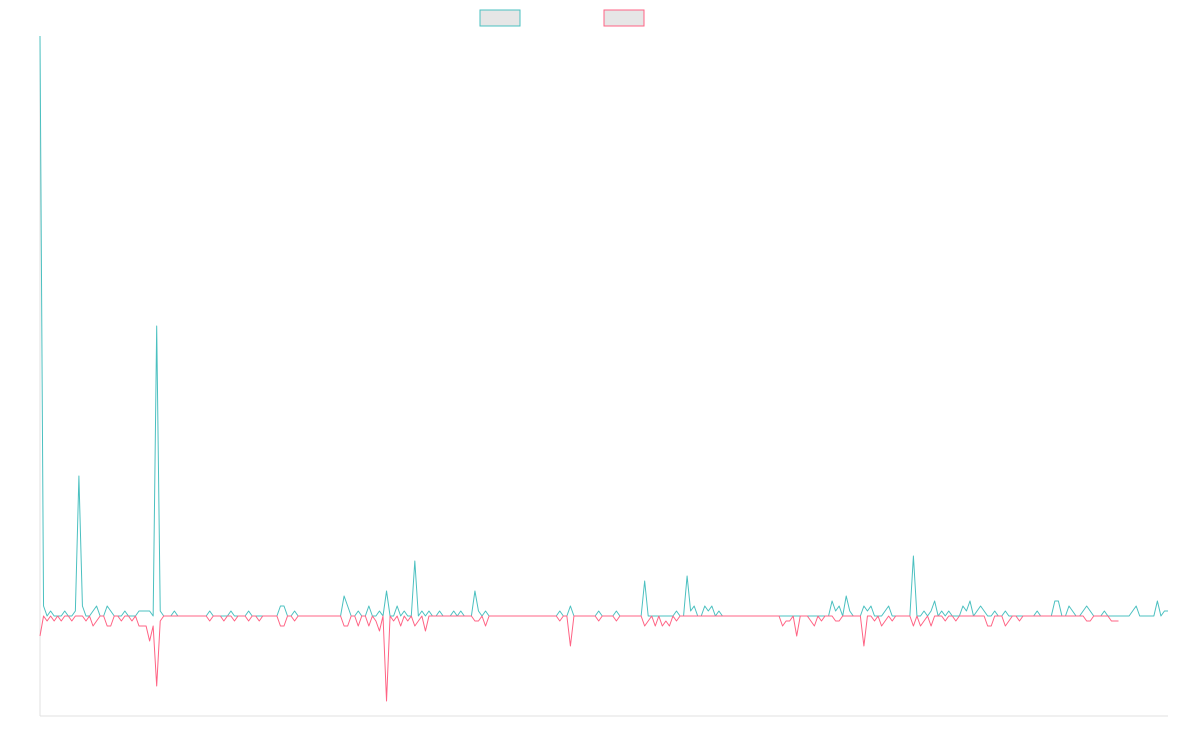  What do you see at coordinates (562, 18) in the screenshot?
I see `legend` at bounding box center [562, 18].